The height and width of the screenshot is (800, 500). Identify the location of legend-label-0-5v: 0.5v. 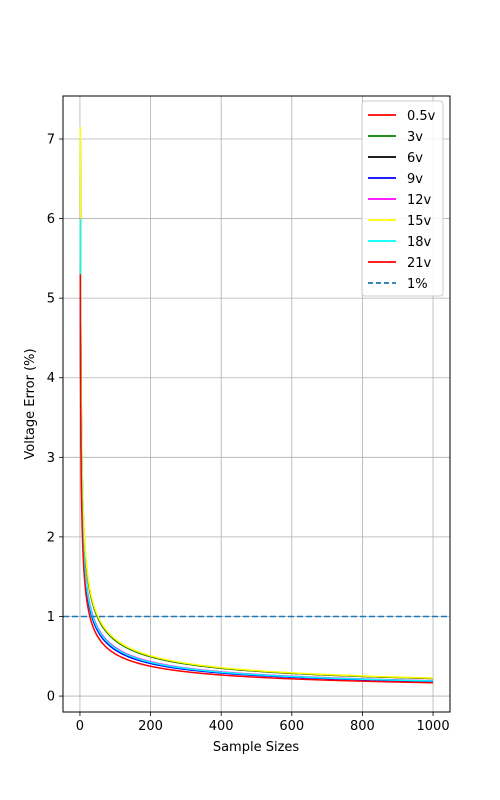
(421, 116).